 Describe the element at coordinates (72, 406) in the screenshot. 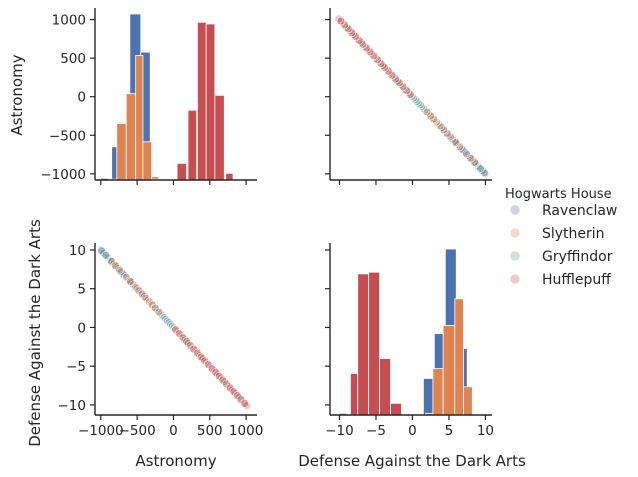

I see `y-tick-label: −10` at that location.